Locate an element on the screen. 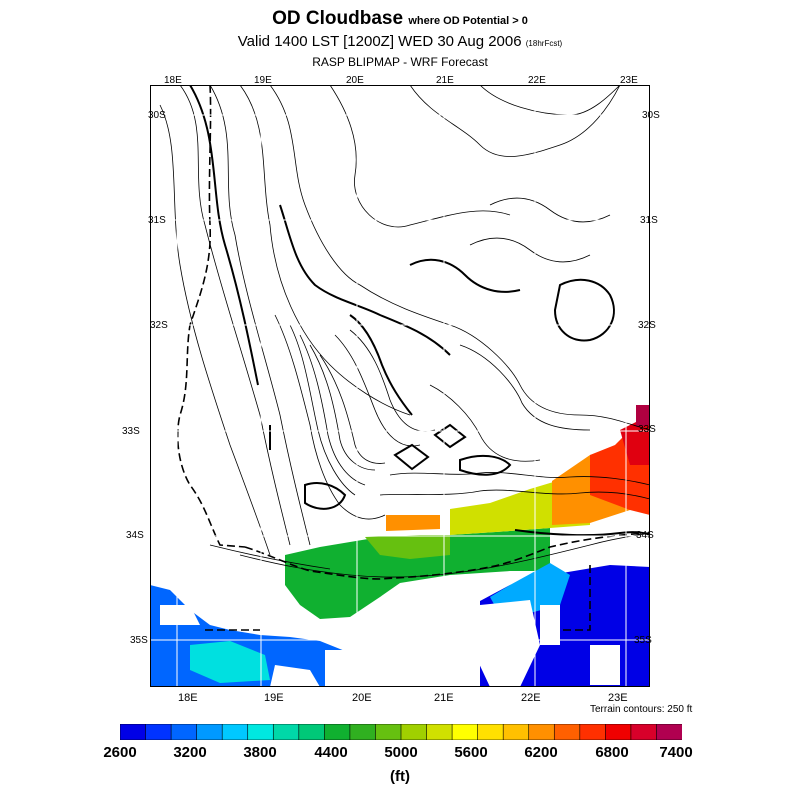 This screenshot has width=800, height=800. nodata-gap-a is located at coordinates (180, 615).